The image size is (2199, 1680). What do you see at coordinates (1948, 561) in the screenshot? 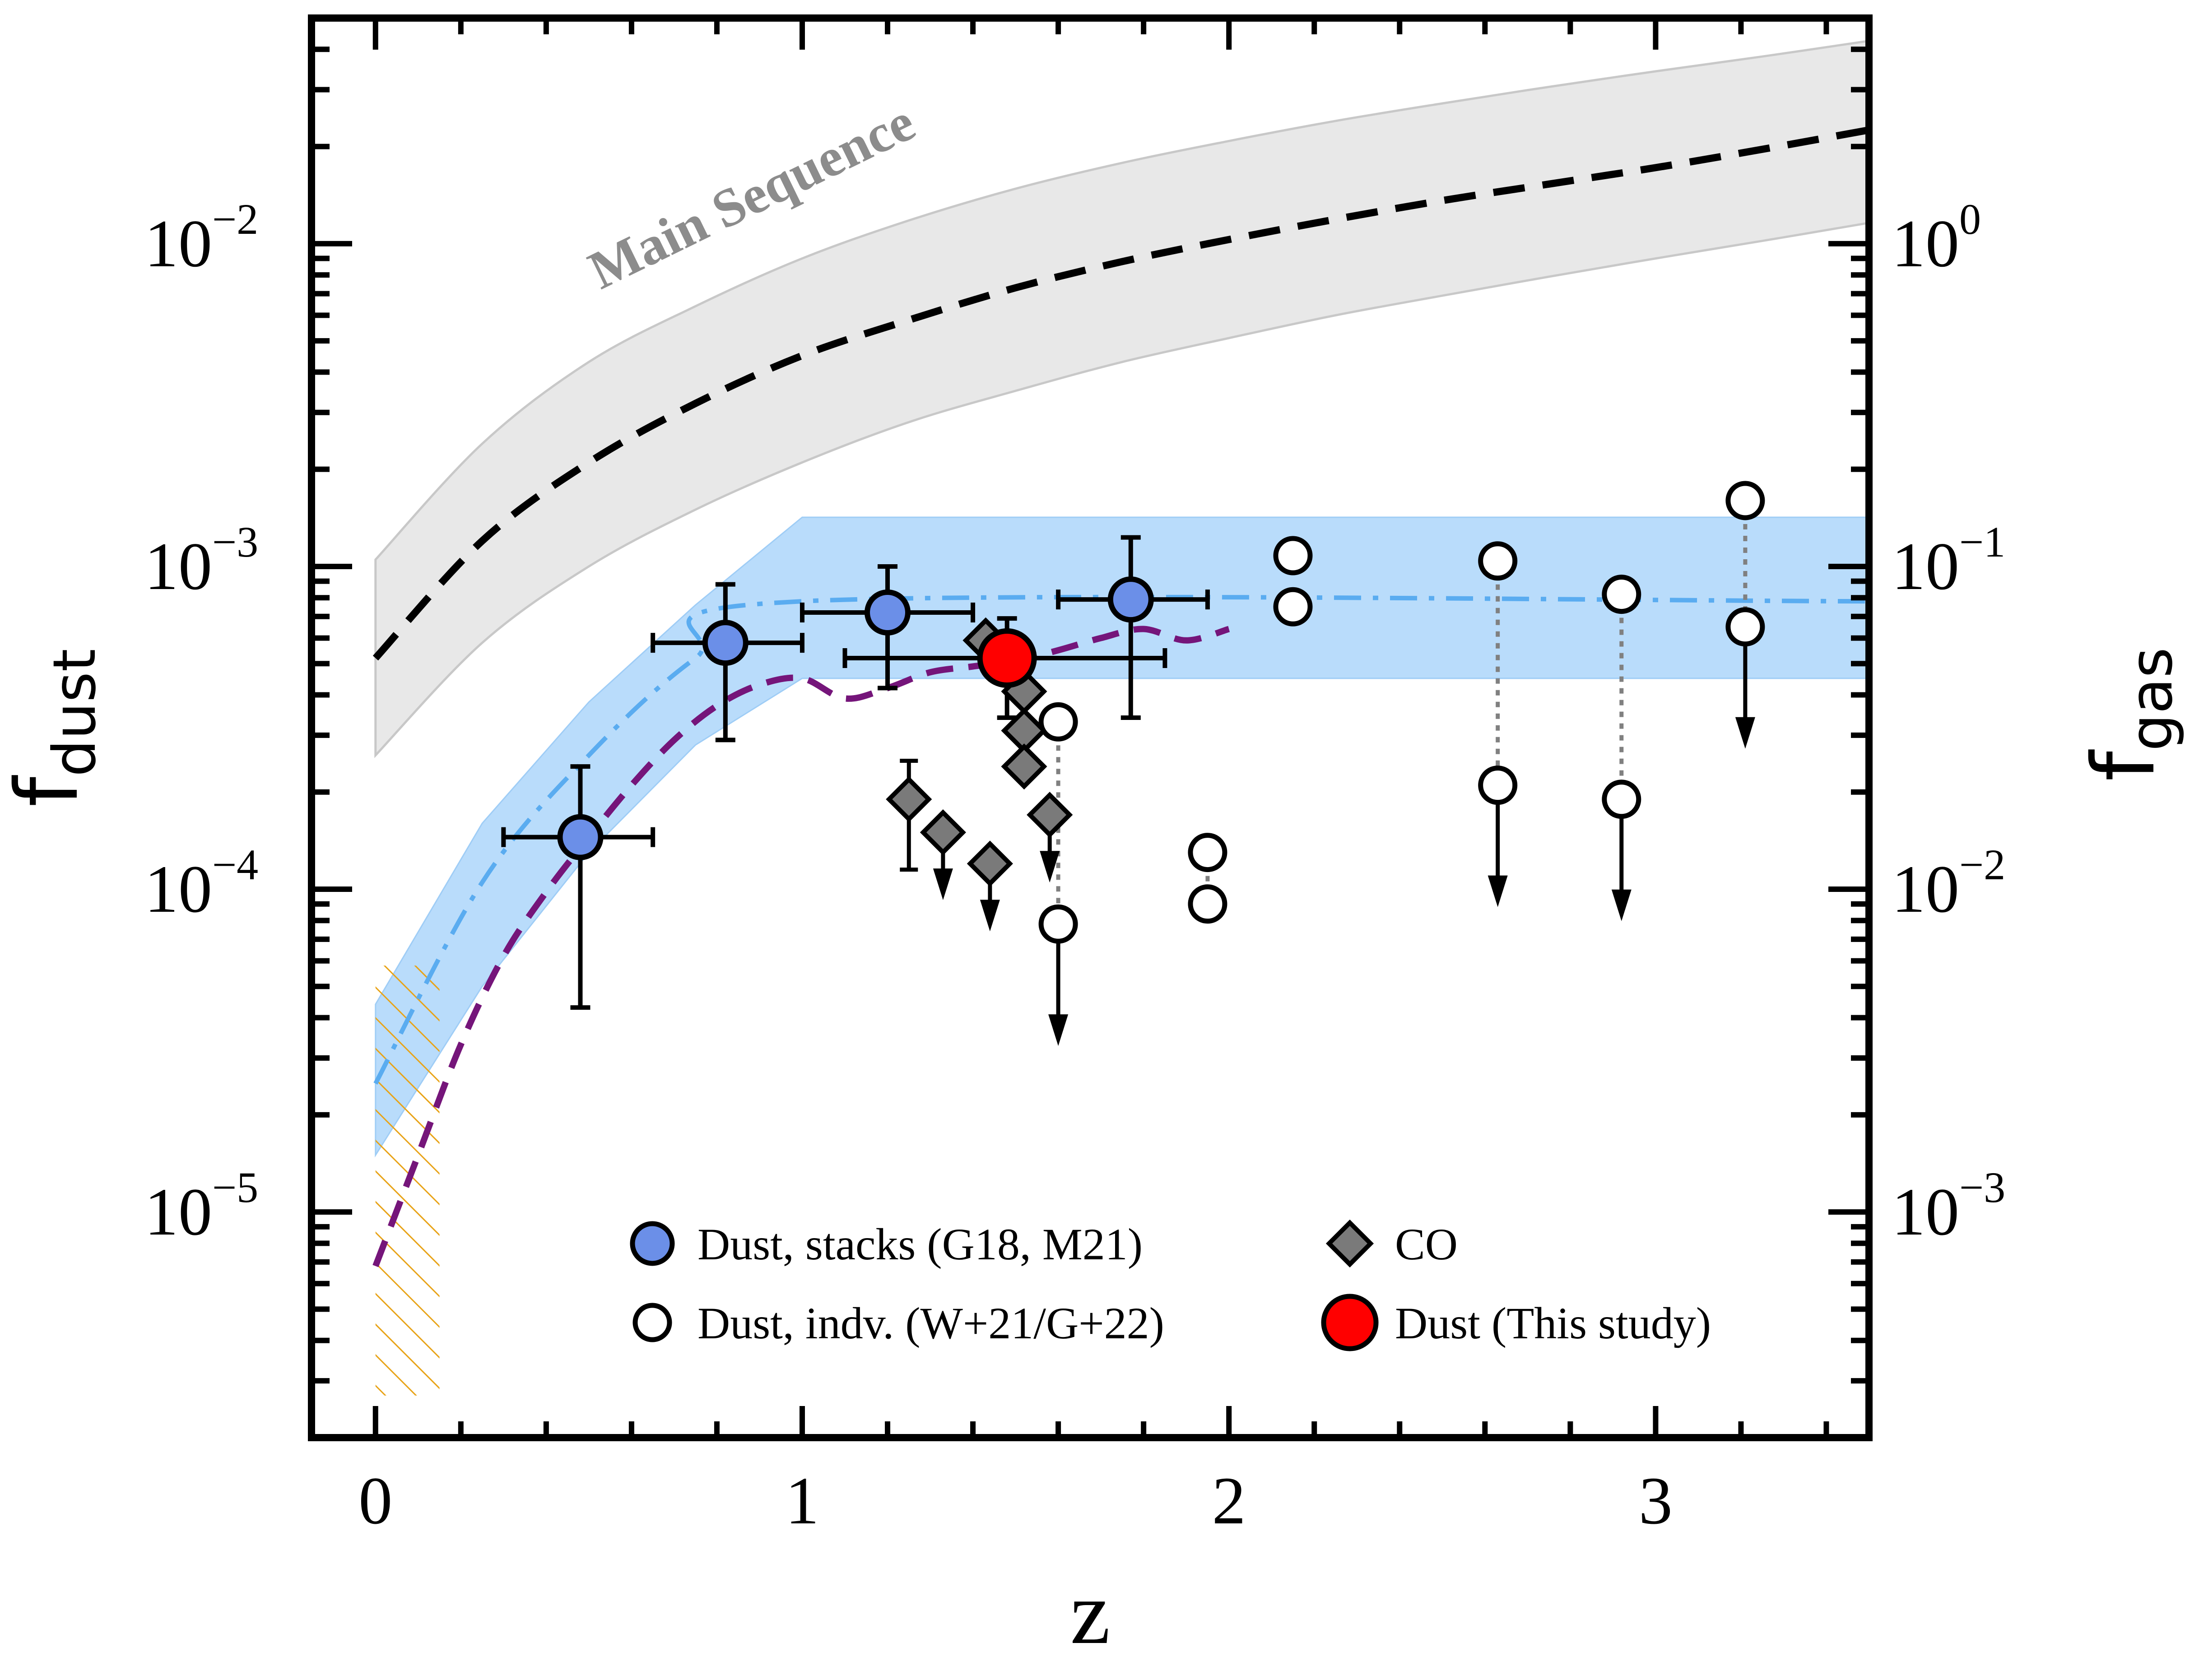
I see `y2-tick-label-2: 10⁻¹` at bounding box center [1948, 561].